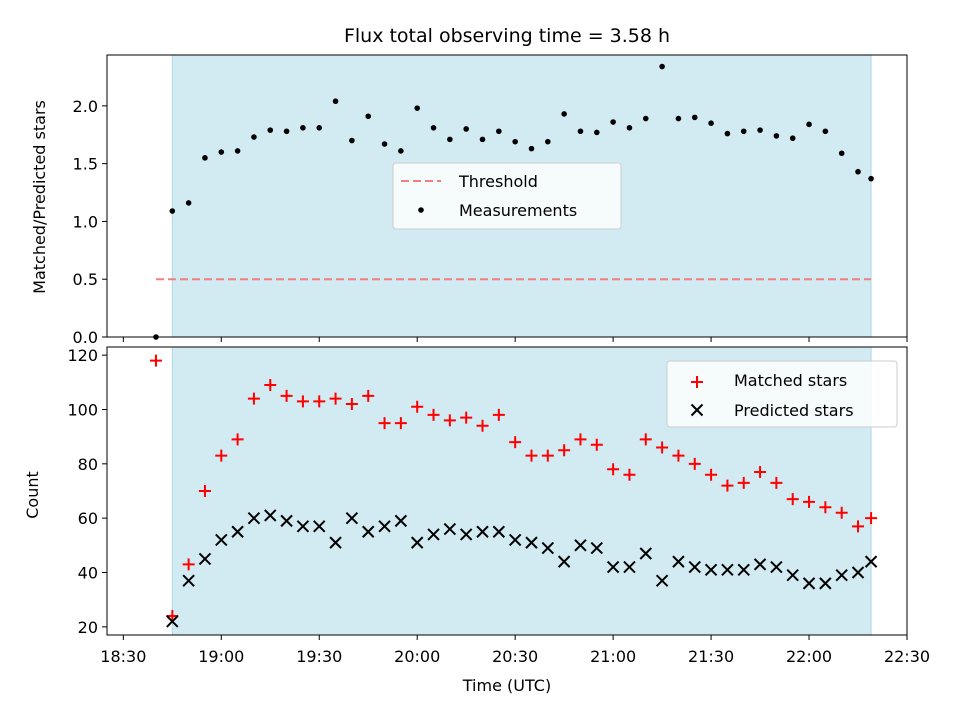  What do you see at coordinates (88, 573) in the screenshot?
I see `bottom-y-tick-label: 40` at bounding box center [88, 573].